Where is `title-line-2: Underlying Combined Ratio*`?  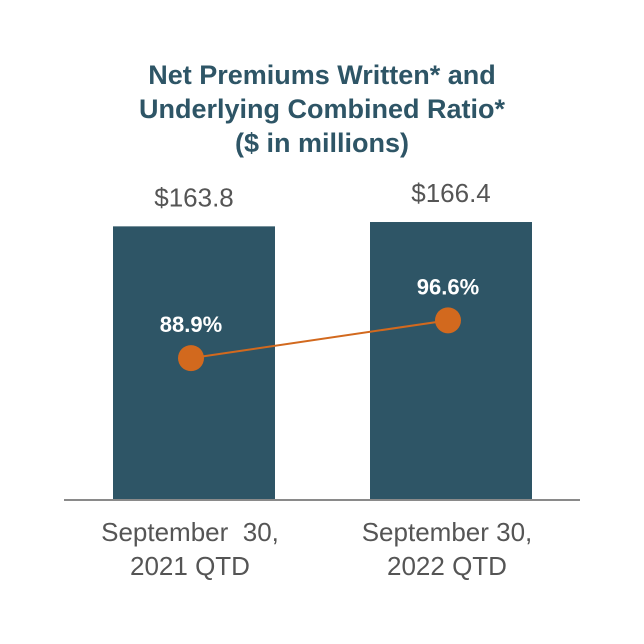 title-line-2: Underlying Combined Ratio* is located at coordinates (322, 109).